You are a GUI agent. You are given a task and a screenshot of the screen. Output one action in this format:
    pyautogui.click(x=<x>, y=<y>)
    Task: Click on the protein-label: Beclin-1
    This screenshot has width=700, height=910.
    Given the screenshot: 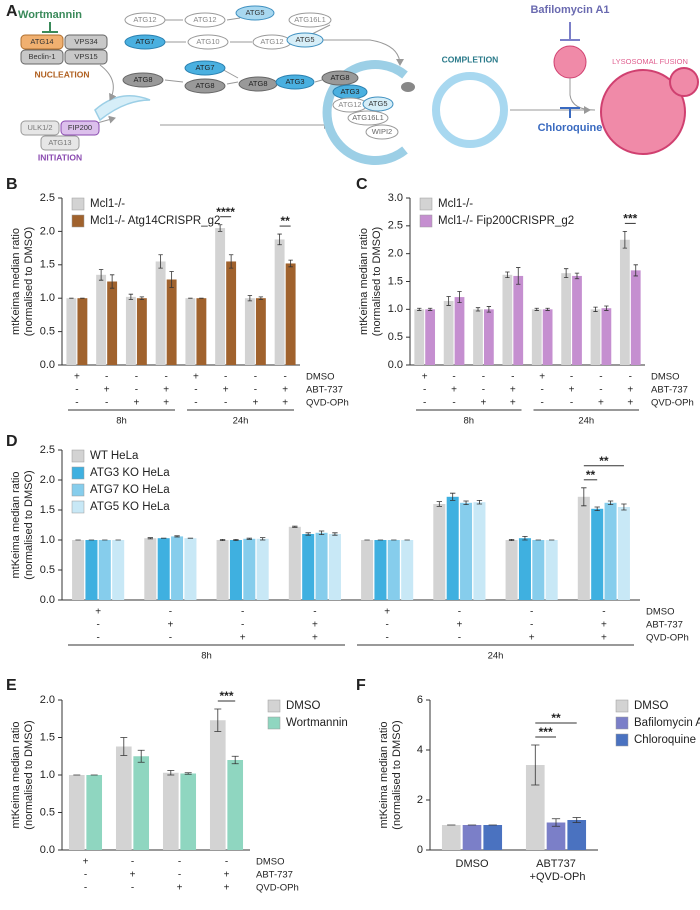 What is the action you would take?
    pyautogui.click(x=41, y=56)
    